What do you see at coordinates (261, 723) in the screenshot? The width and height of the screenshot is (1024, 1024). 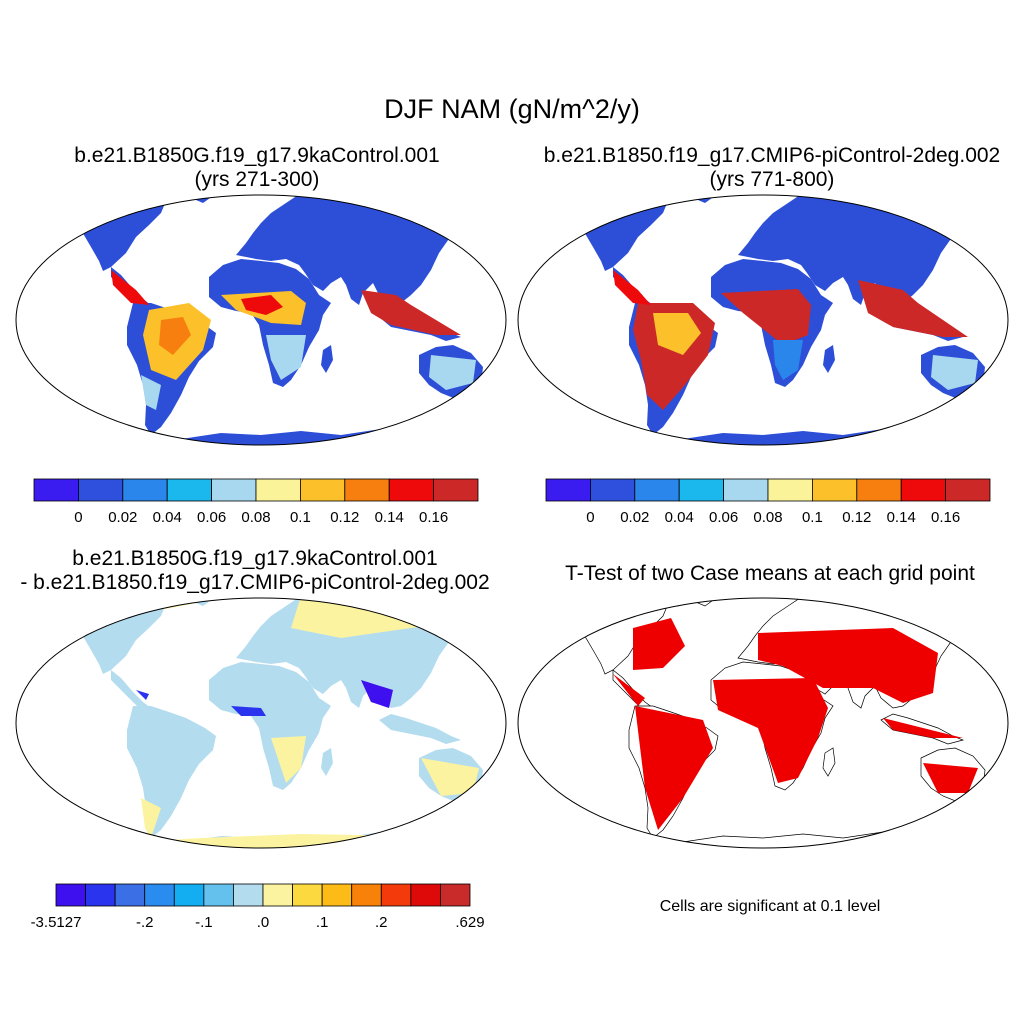 I see `map-panel-difference` at bounding box center [261, 723].